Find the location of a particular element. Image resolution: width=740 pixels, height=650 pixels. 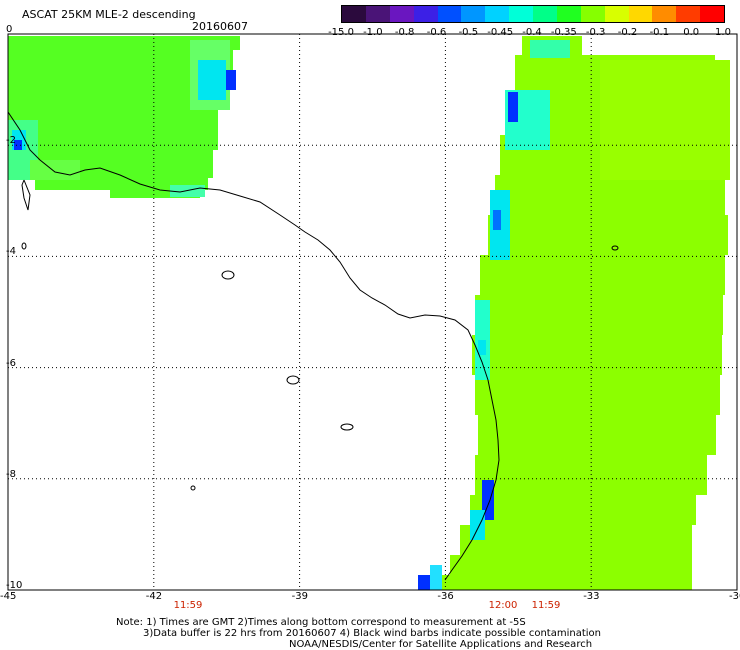

color-scale-label: -0.45 is located at coordinates (500, 32).